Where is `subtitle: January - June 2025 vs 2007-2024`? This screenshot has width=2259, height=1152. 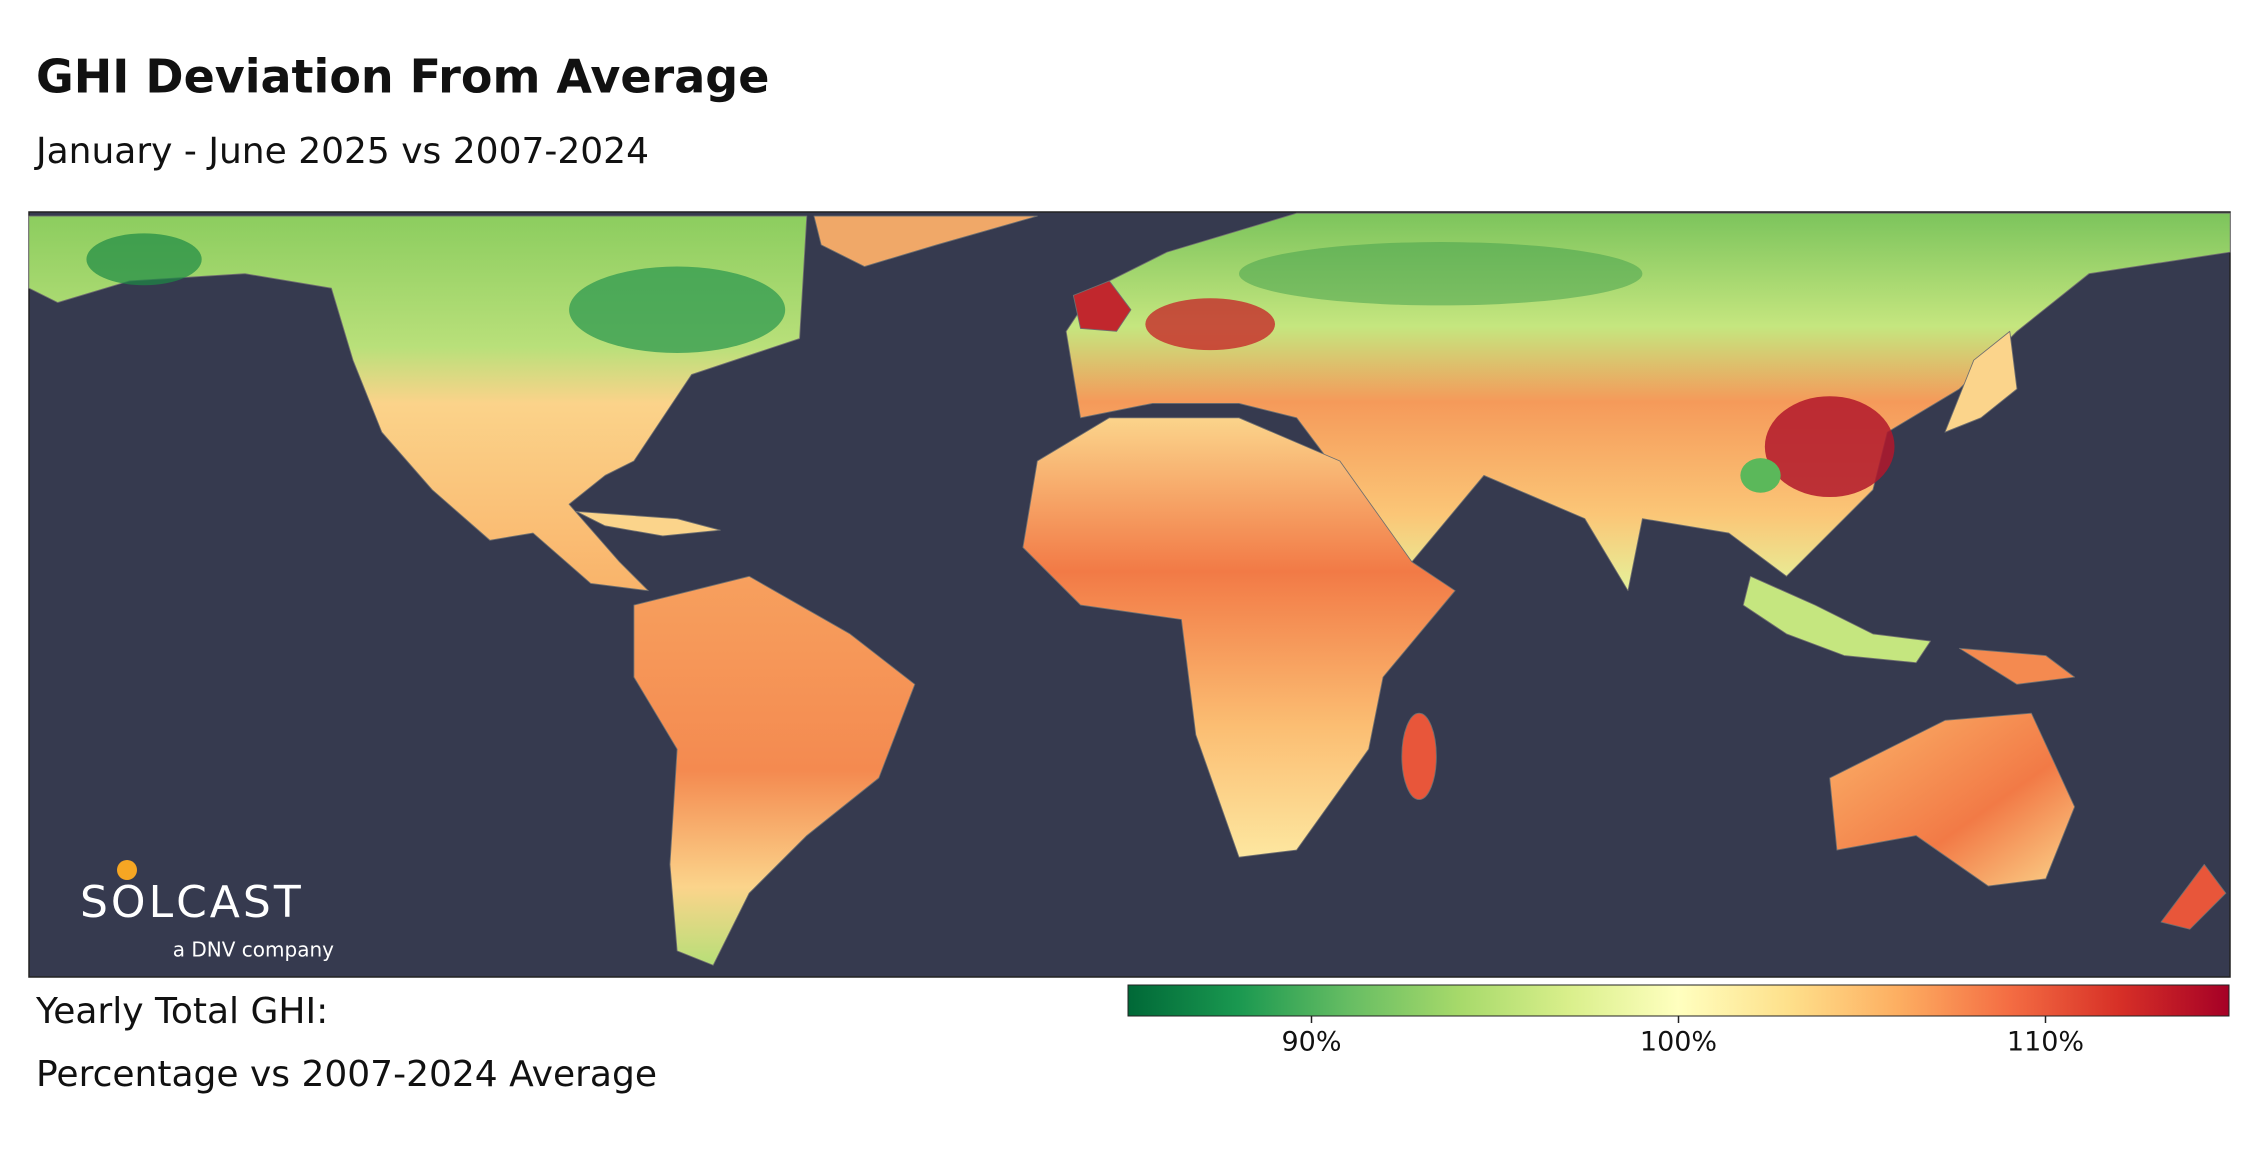
subtitle: January - June 2025 vs 2007-2024 is located at coordinates (341, 151).